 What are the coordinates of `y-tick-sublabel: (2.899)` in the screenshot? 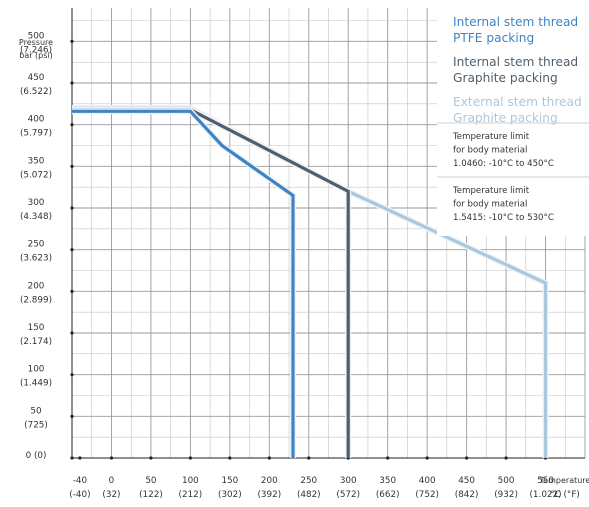 It's located at (36, 300).